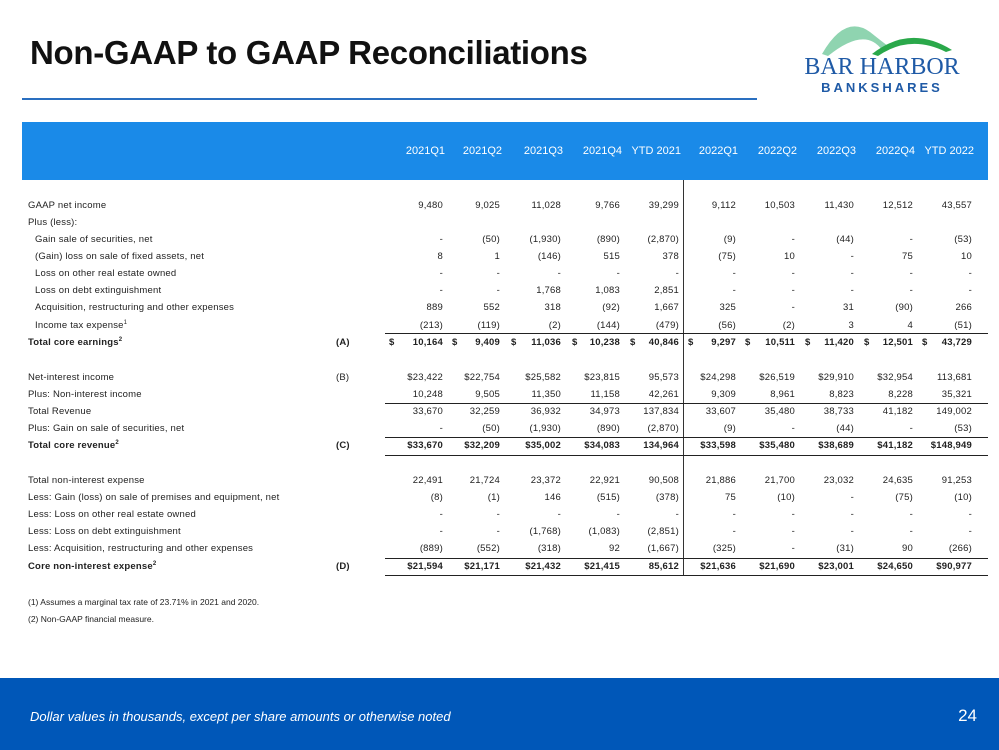 The width and height of the screenshot is (999, 750). Describe the element at coordinates (548, 290) in the screenshot. I see `cell-value: 1,768` at that location.